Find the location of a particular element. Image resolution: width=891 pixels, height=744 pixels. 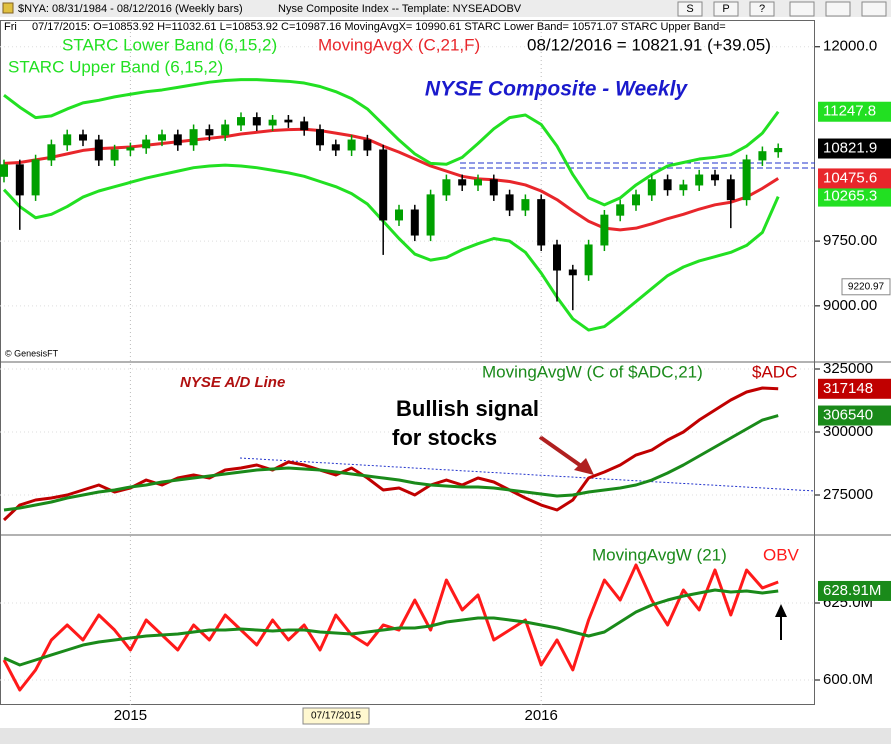

legend-entry: MovingAvgW (C of $ADC,21) is located at coordinates (592, 371).